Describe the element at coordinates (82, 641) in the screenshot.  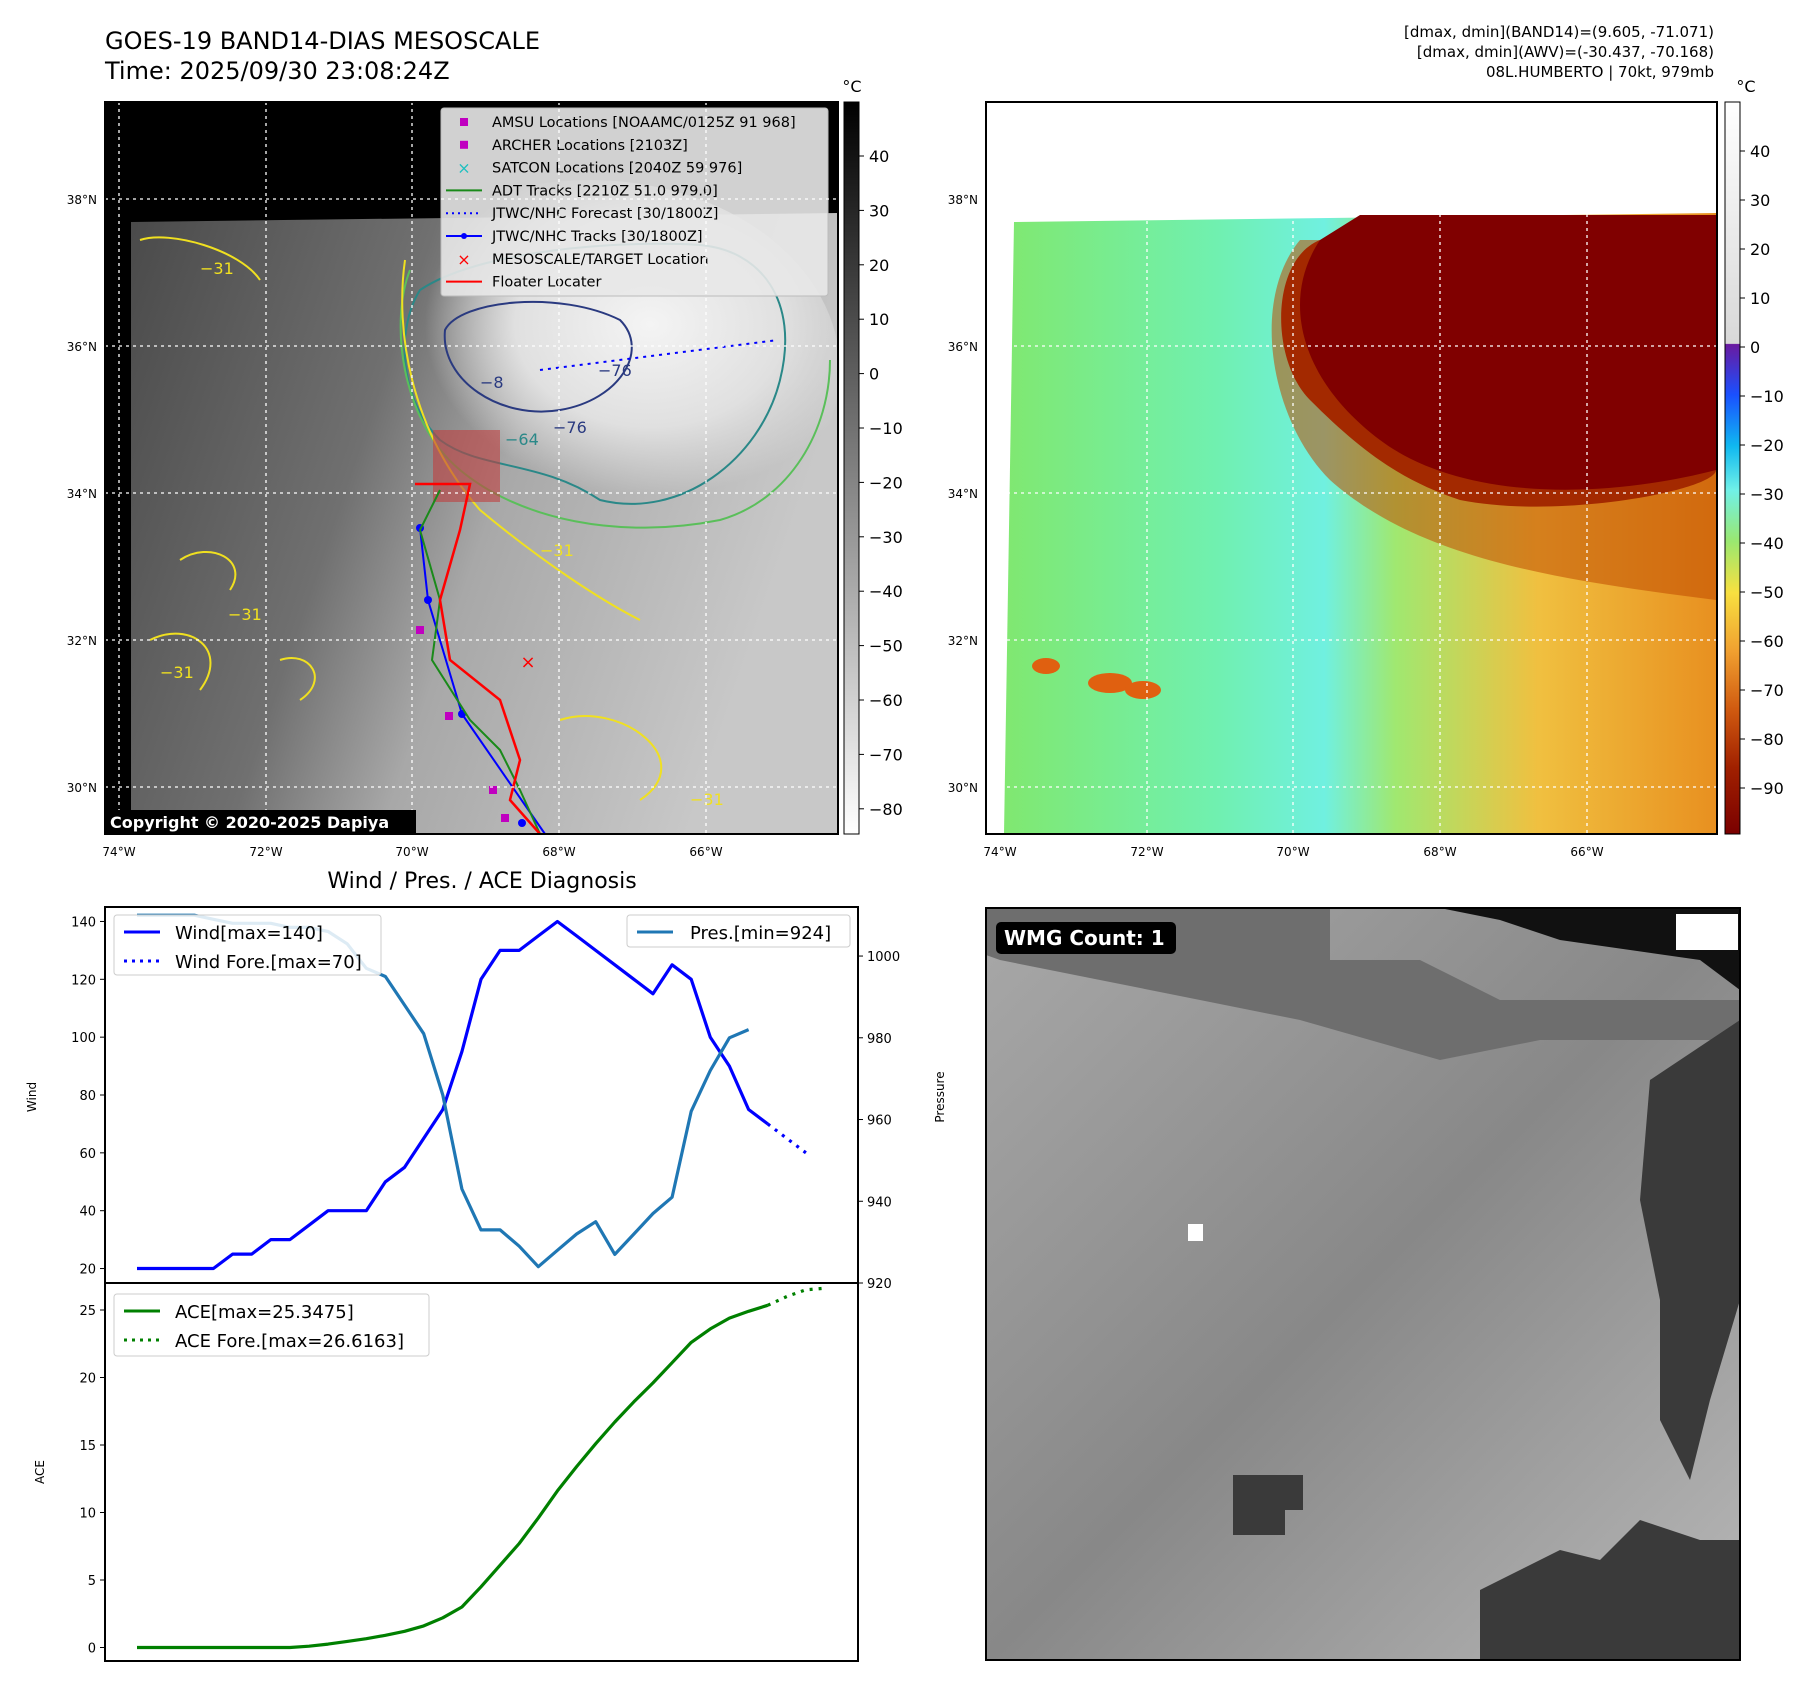
I see `lat-tick-label: 32°N` at that location.